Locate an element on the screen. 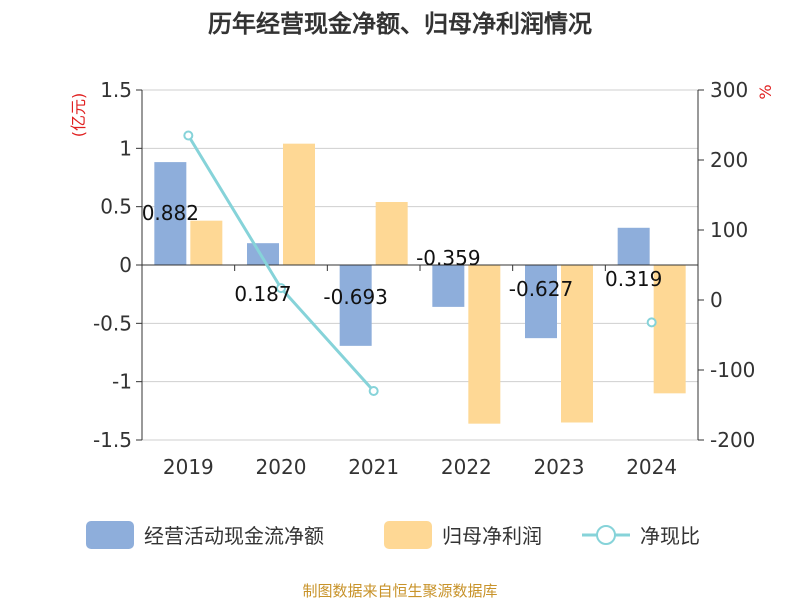  left-tick-label: 0 is located at coordinates (125, 265).